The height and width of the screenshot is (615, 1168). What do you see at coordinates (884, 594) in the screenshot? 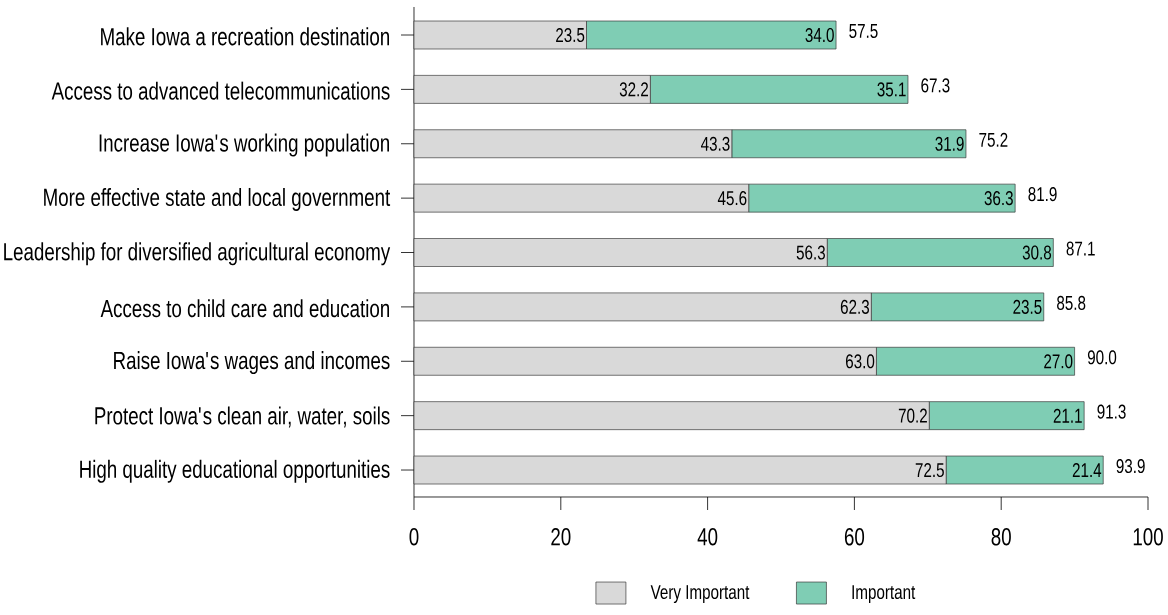
I see `legend-label: Important` at bounding box center [884, 594].